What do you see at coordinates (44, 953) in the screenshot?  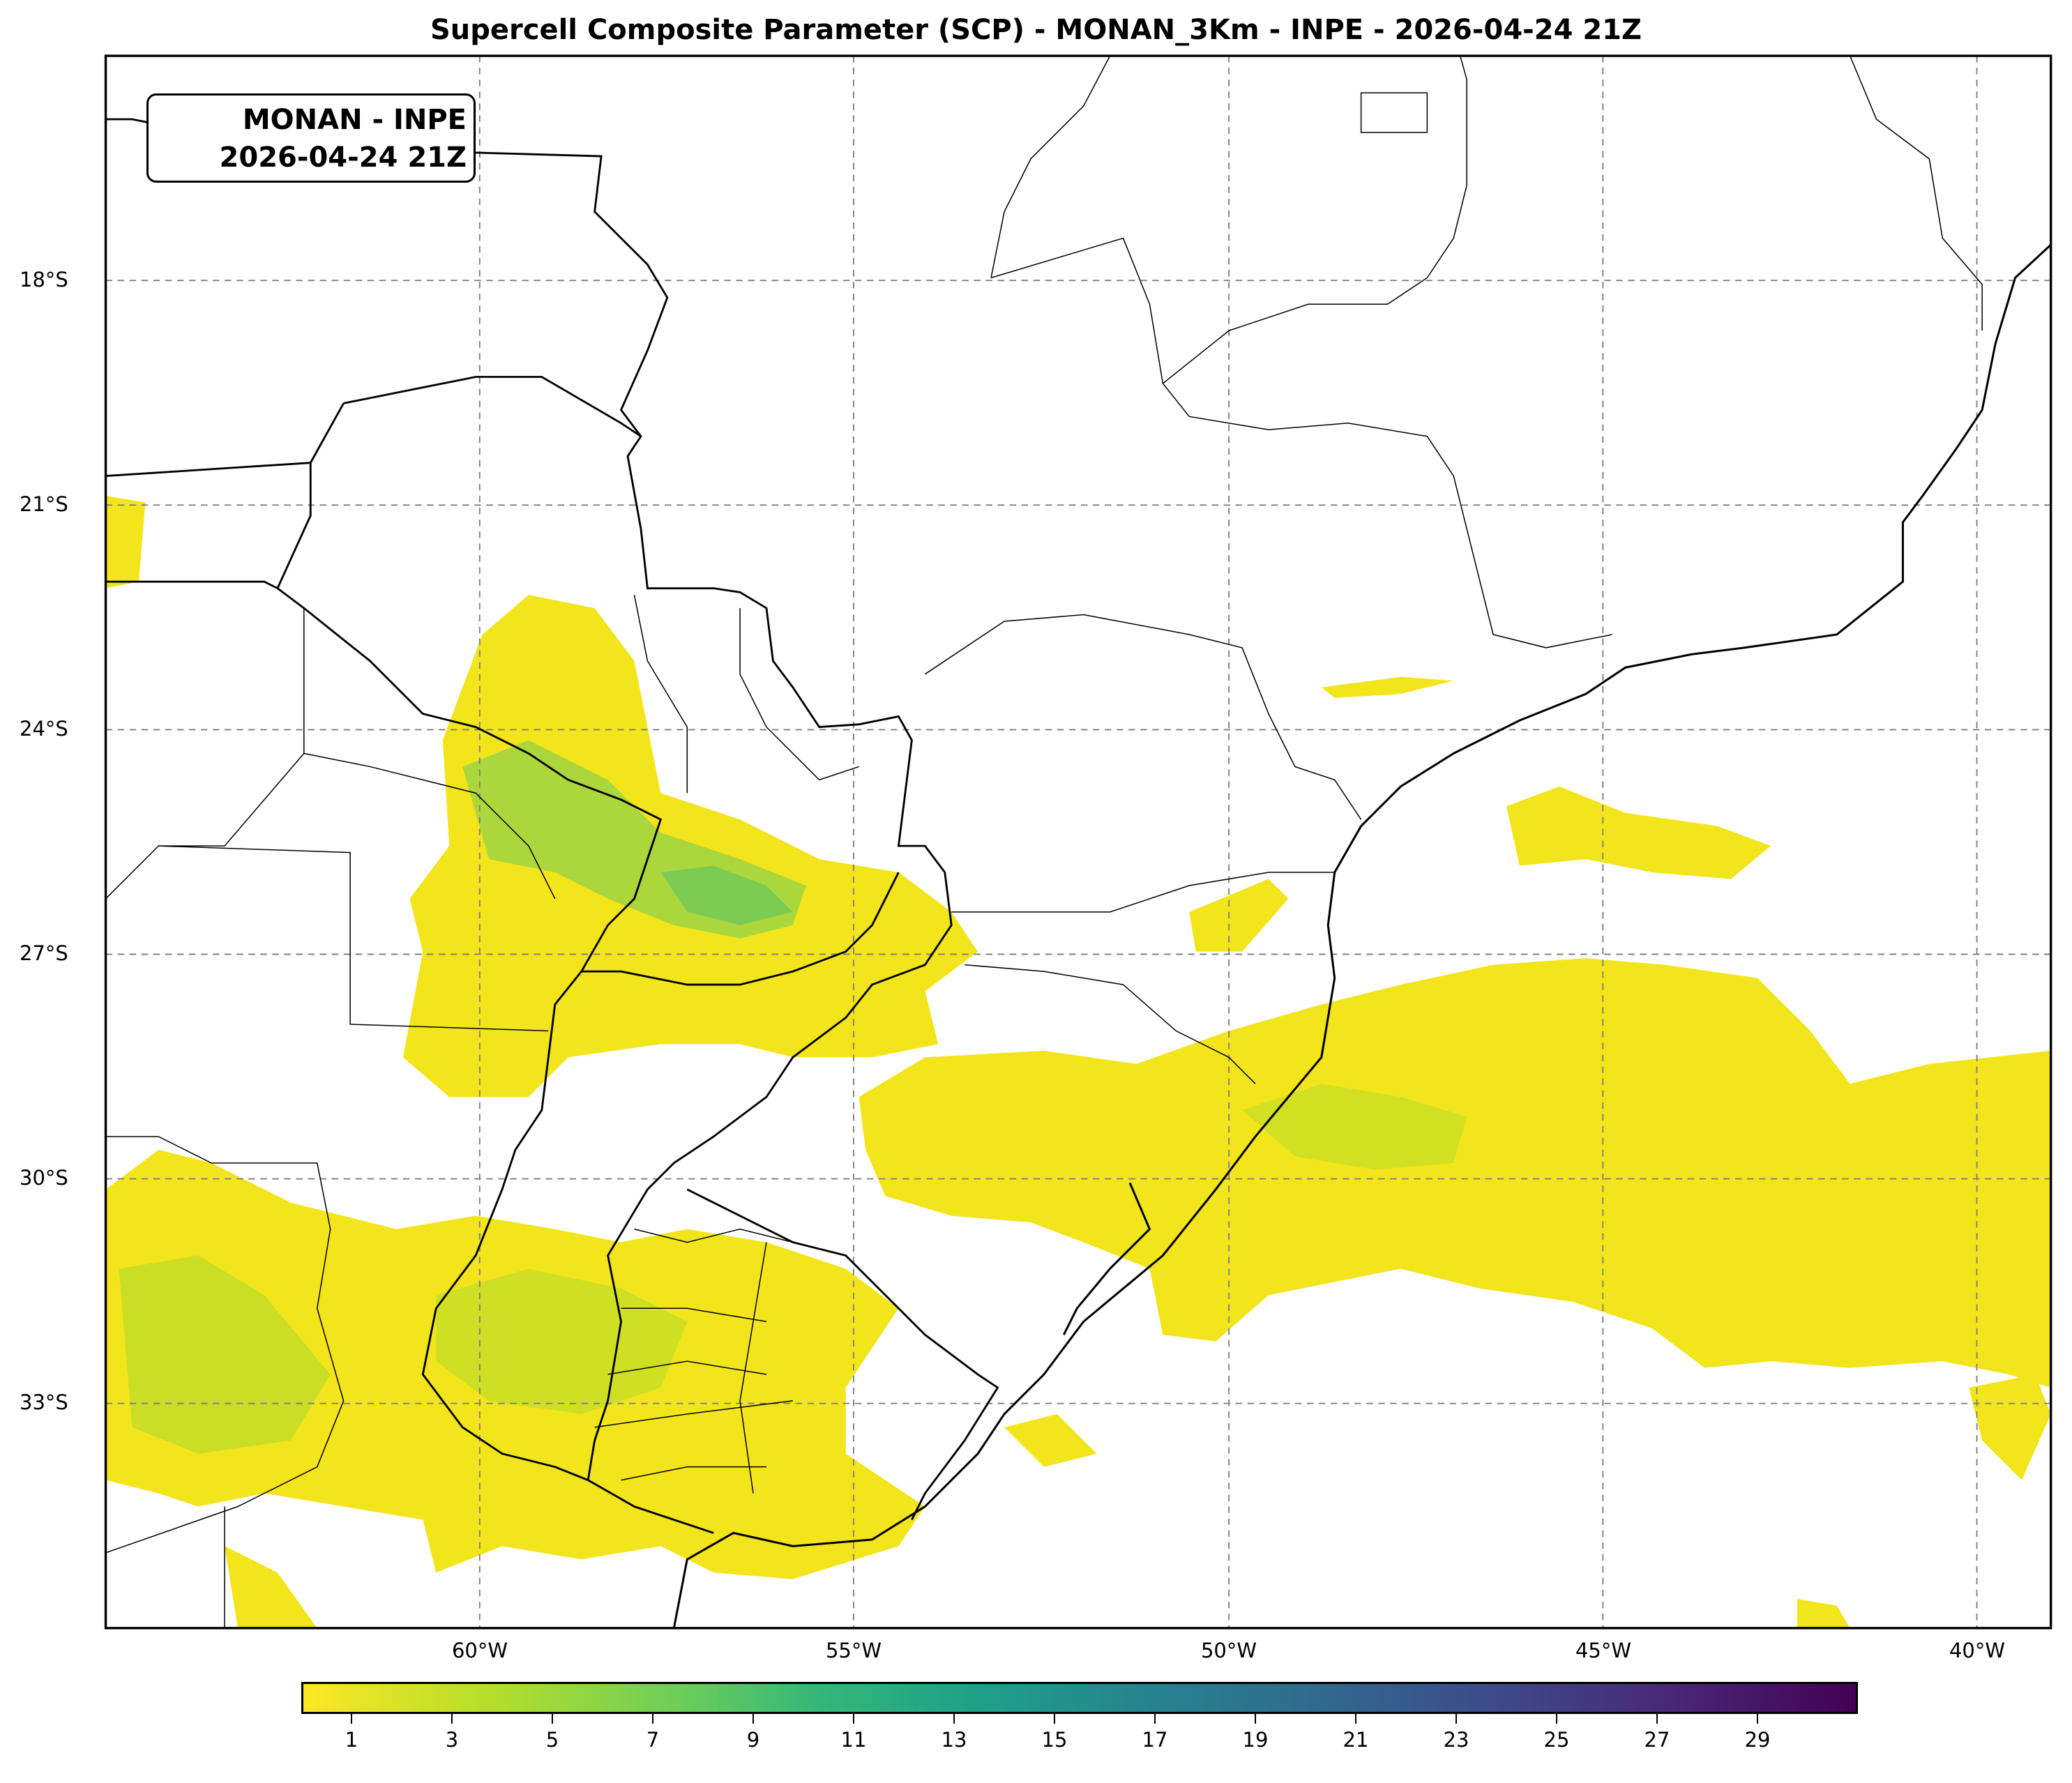 I see `lat-label: 27°S` at bounding box center [44, 953].